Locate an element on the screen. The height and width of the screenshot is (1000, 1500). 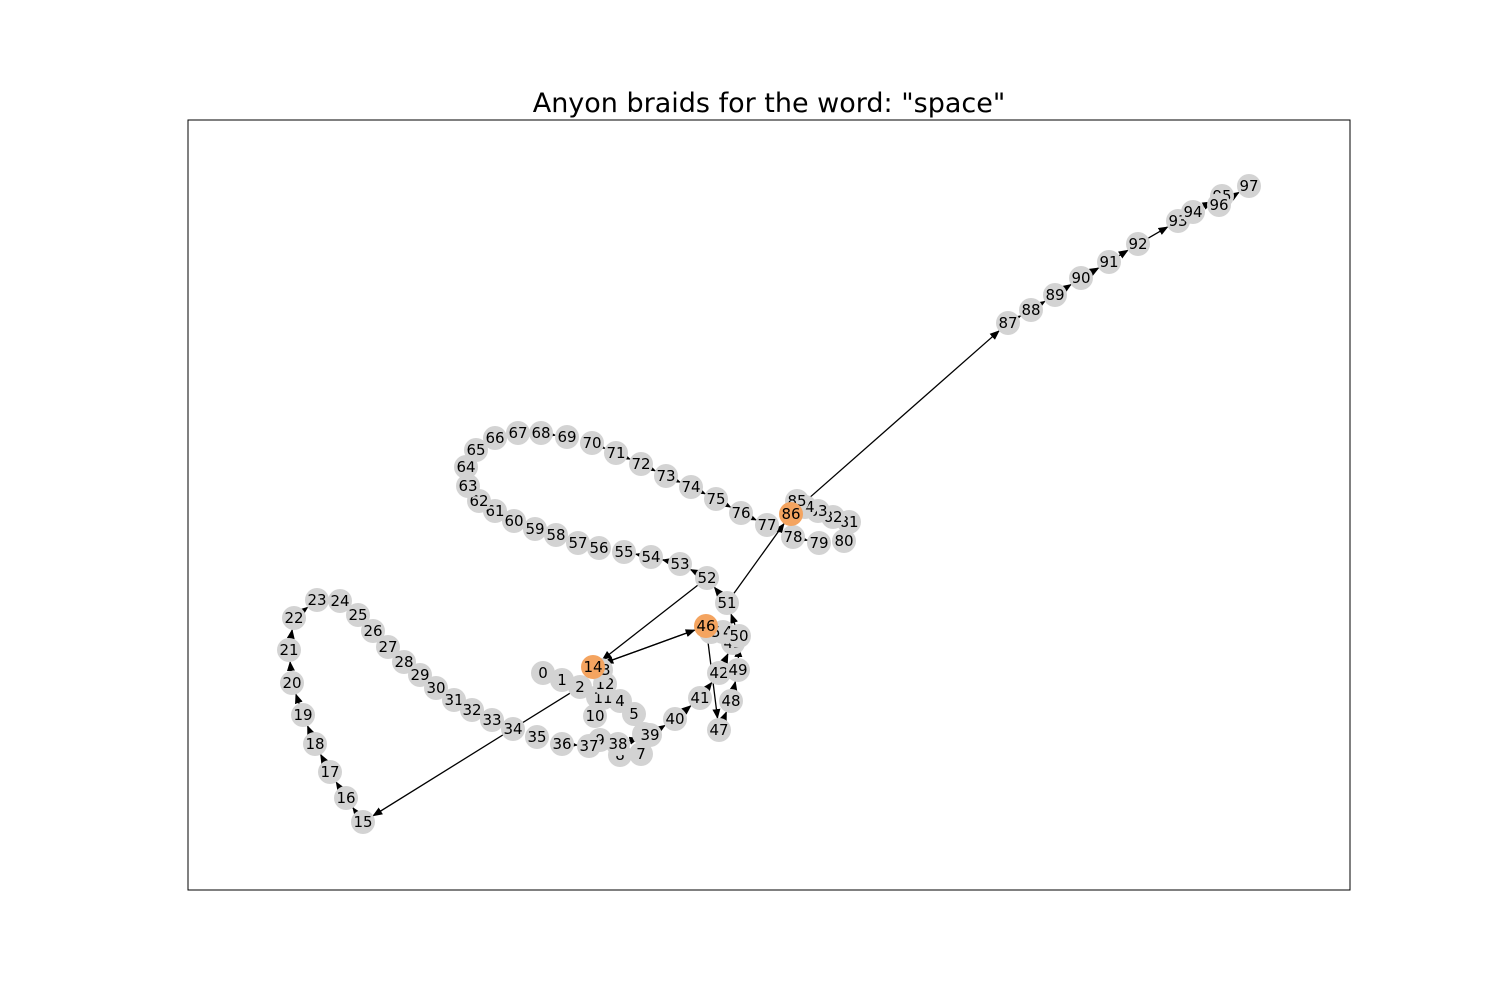
node-label: 22 is located at coordinates (293, 618).